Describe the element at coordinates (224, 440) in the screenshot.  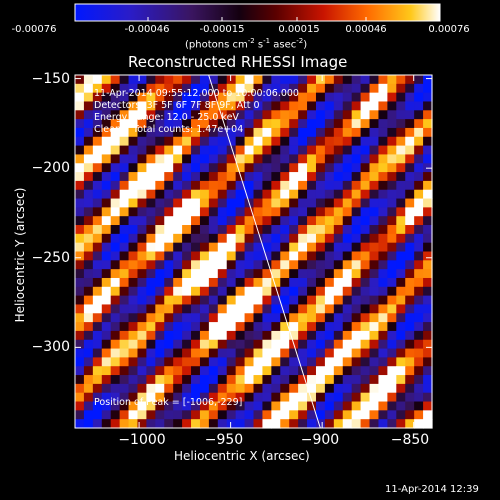
I see `x-tick-label: −950` at that location.